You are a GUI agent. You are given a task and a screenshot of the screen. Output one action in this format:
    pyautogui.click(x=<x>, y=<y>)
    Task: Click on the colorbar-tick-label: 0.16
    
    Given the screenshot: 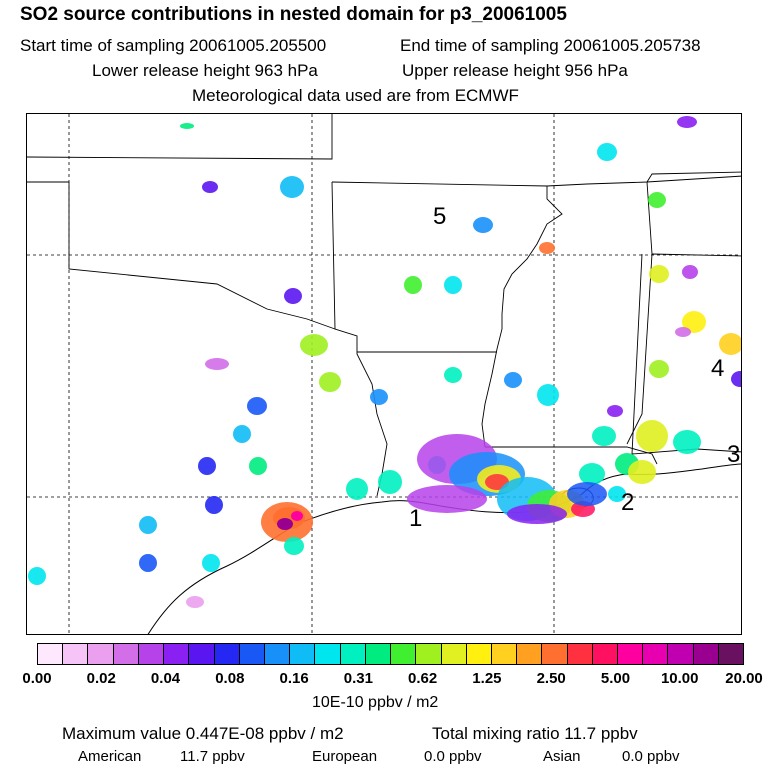 What is the action you would take?
    pyautogui.click(x=294, y=678)
    